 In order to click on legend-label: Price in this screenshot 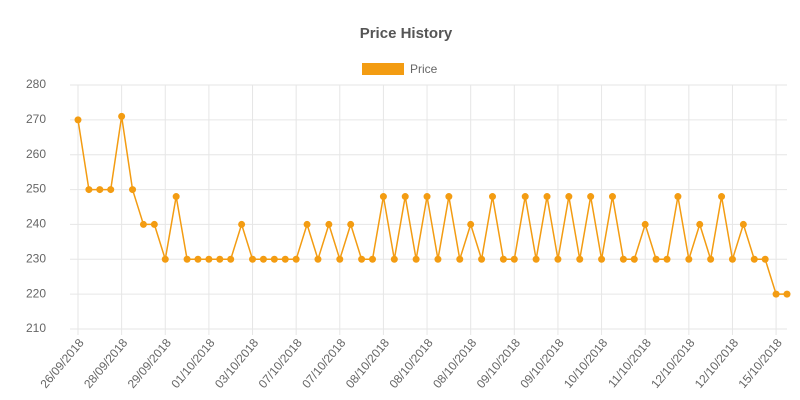, I will do `click(424, 69)`.